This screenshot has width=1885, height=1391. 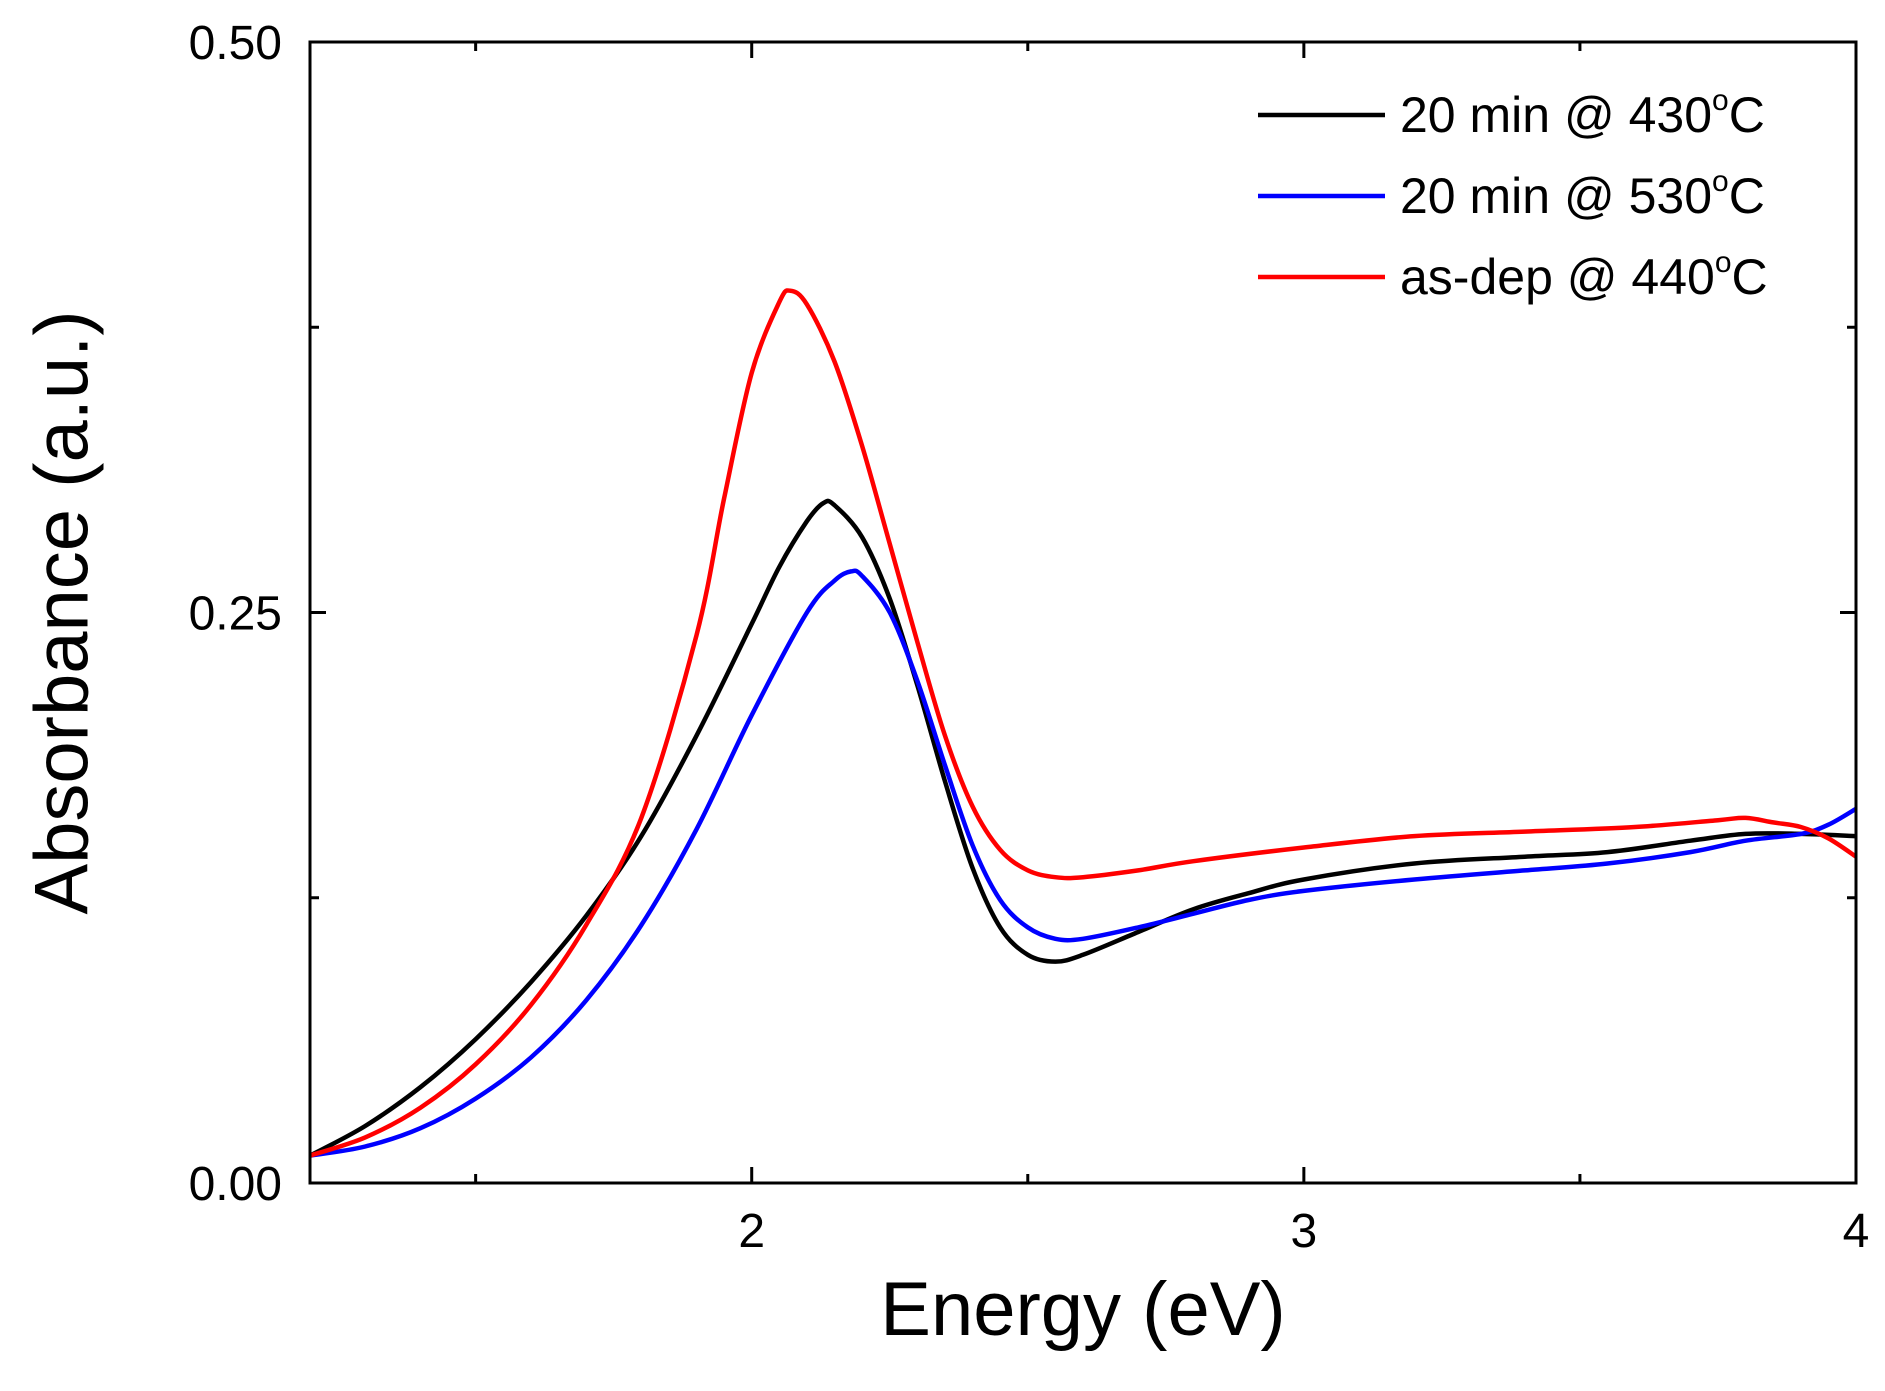 What do you see at coordinates (235, 43) in the screenshot?
I see `y-tick-label: 0.50` at bounding box center [235, 43].